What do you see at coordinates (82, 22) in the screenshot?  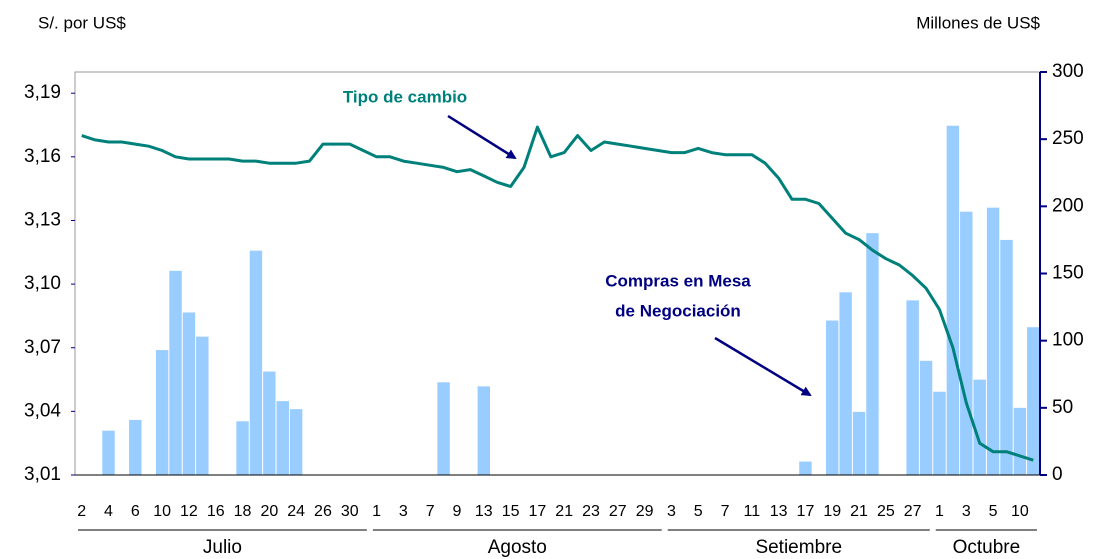 I see `y-axis-title: S/. por US$` at bounding box center [82, 22].